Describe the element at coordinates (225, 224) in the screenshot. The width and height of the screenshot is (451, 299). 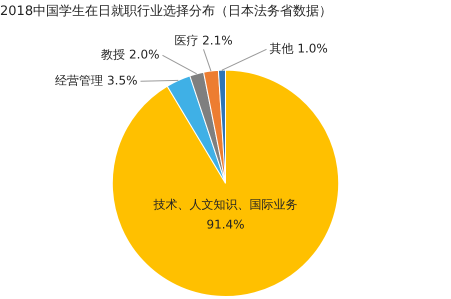
I see `data-label: 91.4%` at that location.